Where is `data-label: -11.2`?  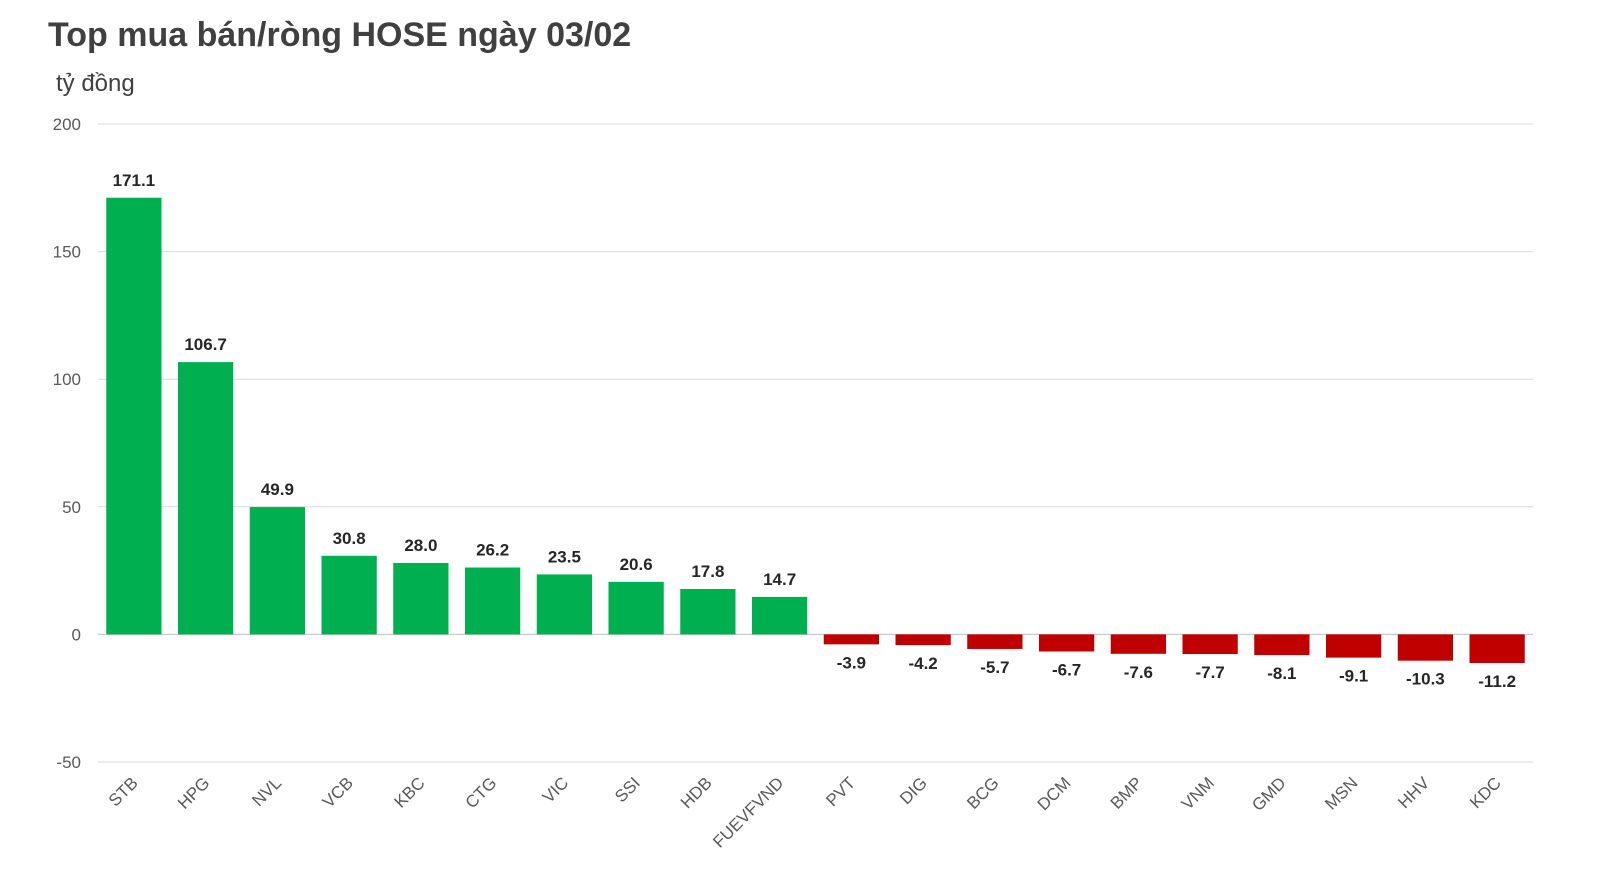 data-label: -11.2 is located at coordinates (1497, 681).